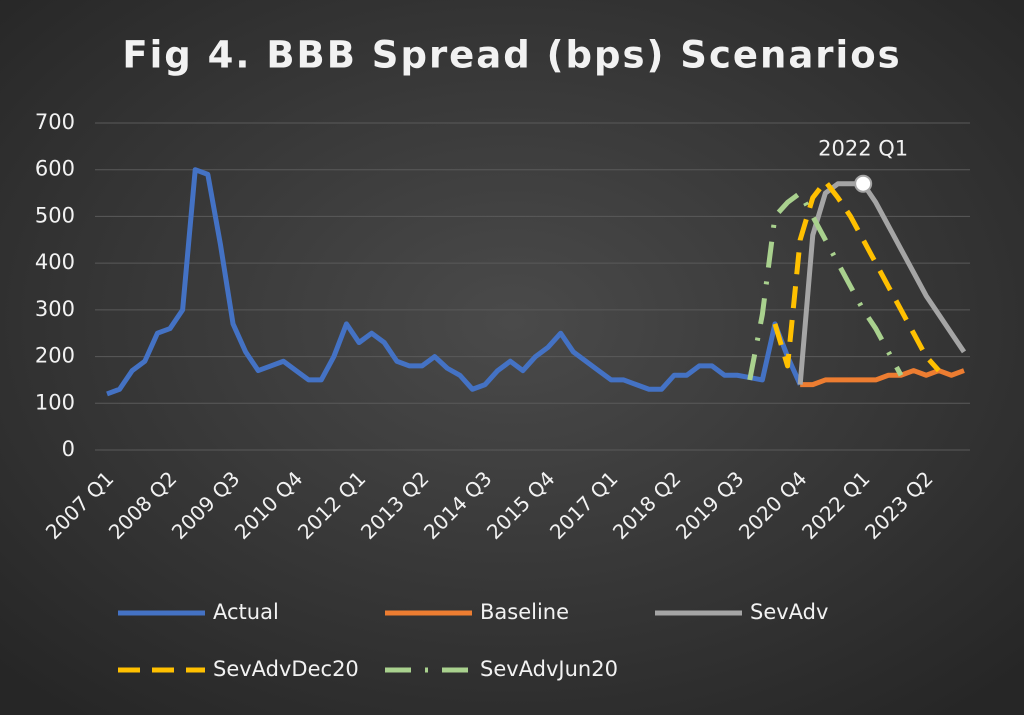  I want to click on y-tick-label: 0, so click(68, 449).